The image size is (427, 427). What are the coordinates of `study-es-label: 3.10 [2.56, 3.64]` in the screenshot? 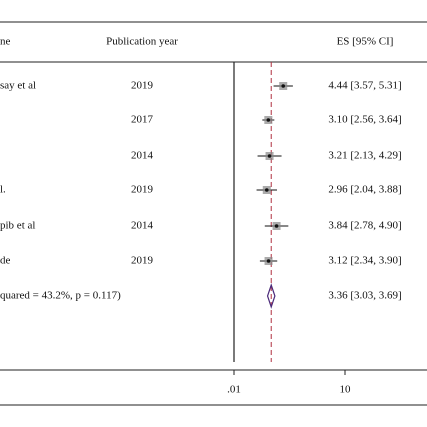 It's located at (364, 120).